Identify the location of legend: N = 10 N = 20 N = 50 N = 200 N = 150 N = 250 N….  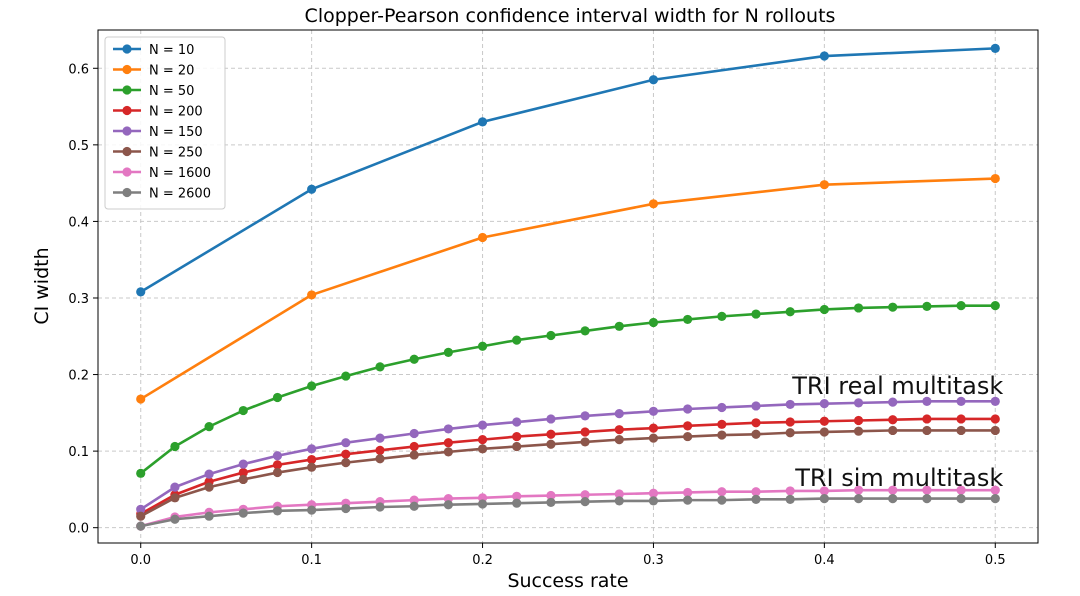
(165, 123).